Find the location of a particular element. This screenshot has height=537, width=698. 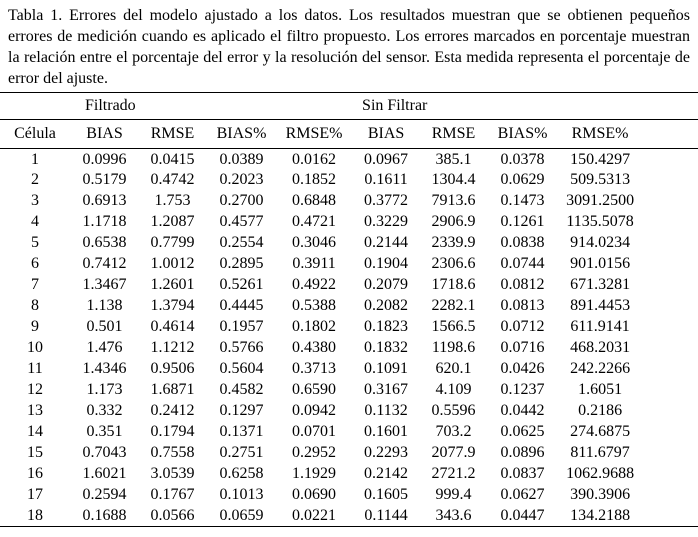

table-cell: 0.4582 is located at coordinates (241, 389).